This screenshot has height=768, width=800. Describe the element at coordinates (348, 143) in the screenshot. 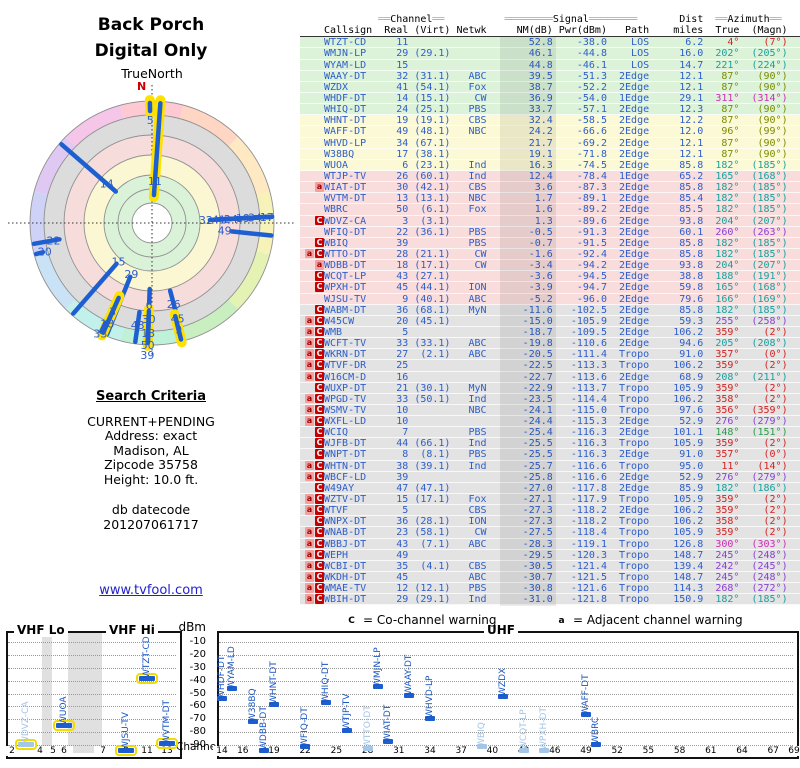

I see `callsign-link: WHVD-LP` at that location.